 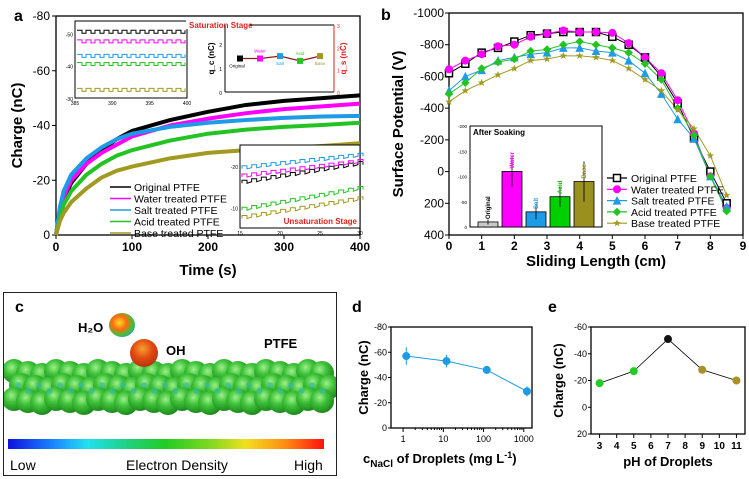 What do you see at coordinates (432, 45) in the screenshot?
I see `b-ytick-label: -800` at bounding box center [432, 45].